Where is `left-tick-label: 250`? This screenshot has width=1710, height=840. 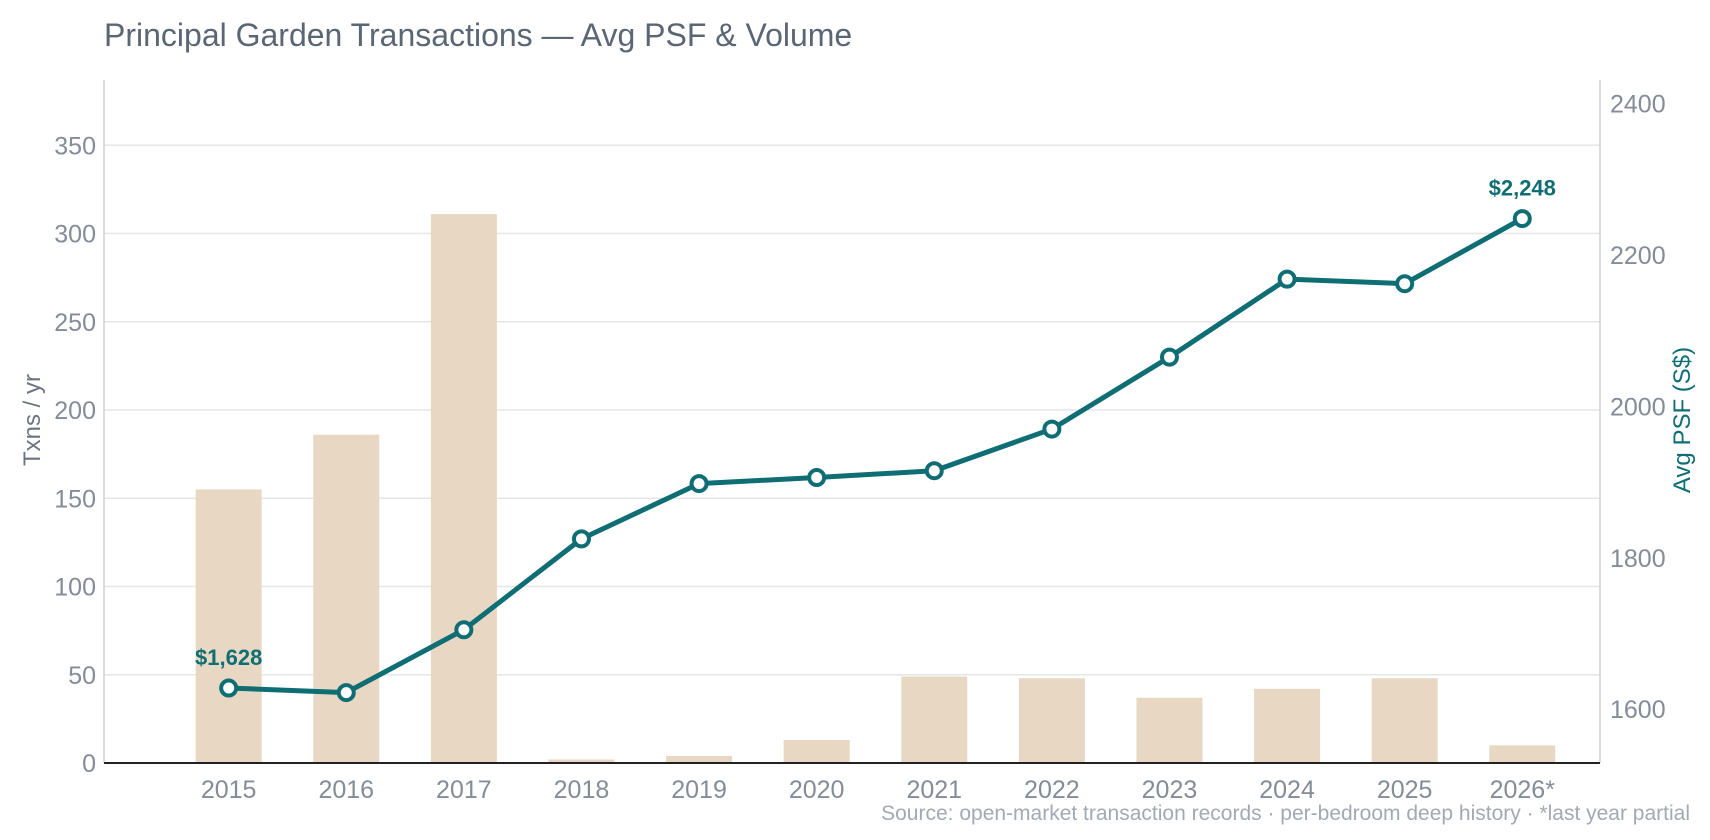
left-tick-label: 250 is located at coordinates (75, 323).